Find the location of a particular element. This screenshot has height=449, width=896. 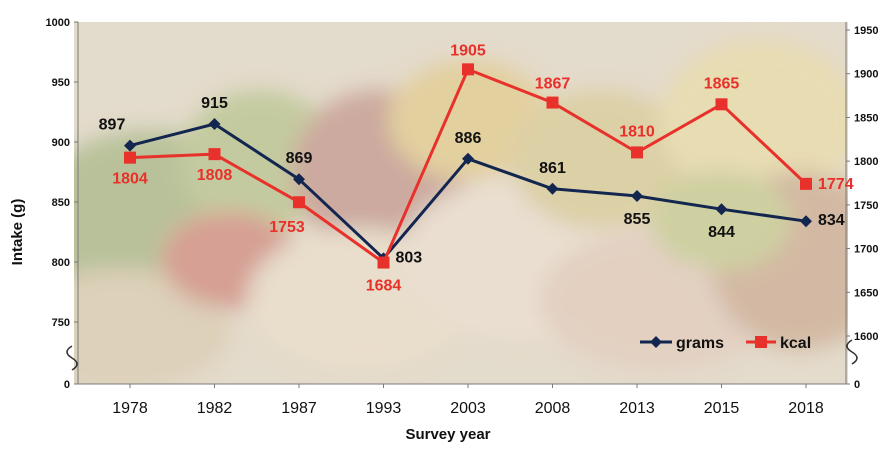

data-label-grams: 869 is located at coordinates (299, 158).